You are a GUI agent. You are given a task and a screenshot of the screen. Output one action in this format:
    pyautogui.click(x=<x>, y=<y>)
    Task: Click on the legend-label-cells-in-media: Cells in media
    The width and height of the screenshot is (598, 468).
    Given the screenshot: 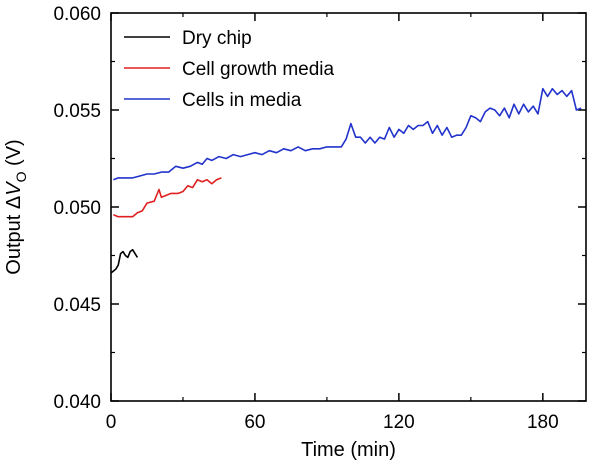 What is the action you would take?
    pyautogui.click(x=242, y=100)
    